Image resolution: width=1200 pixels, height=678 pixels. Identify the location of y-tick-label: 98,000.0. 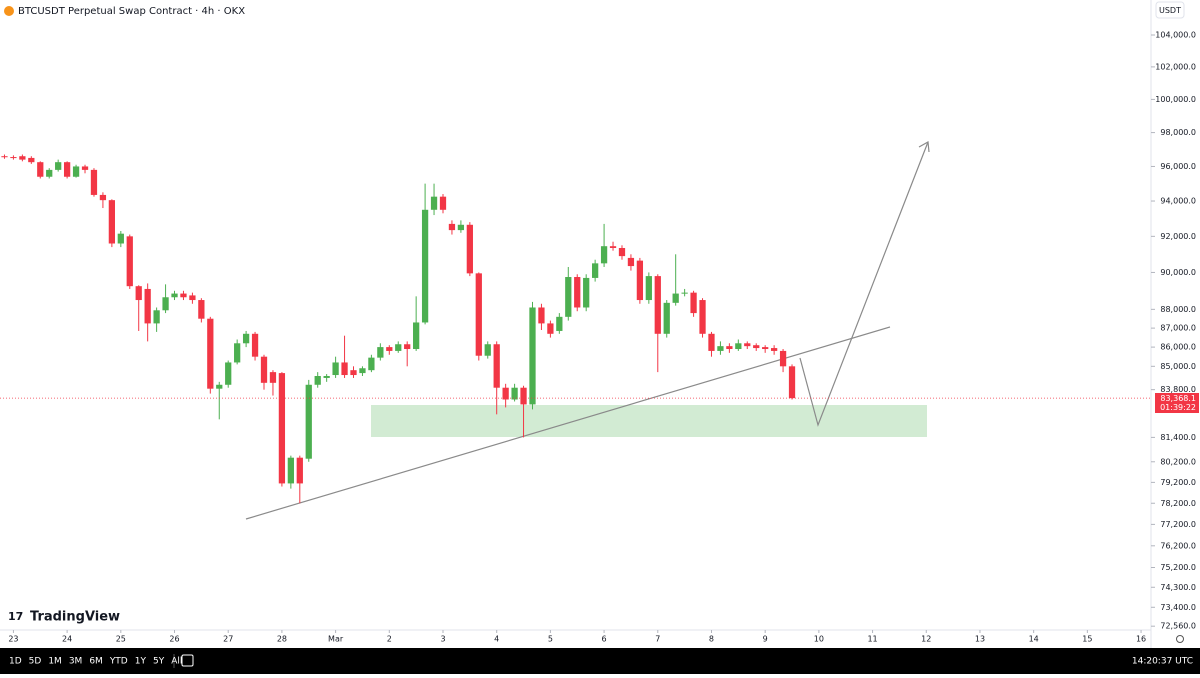
(1178, 132).